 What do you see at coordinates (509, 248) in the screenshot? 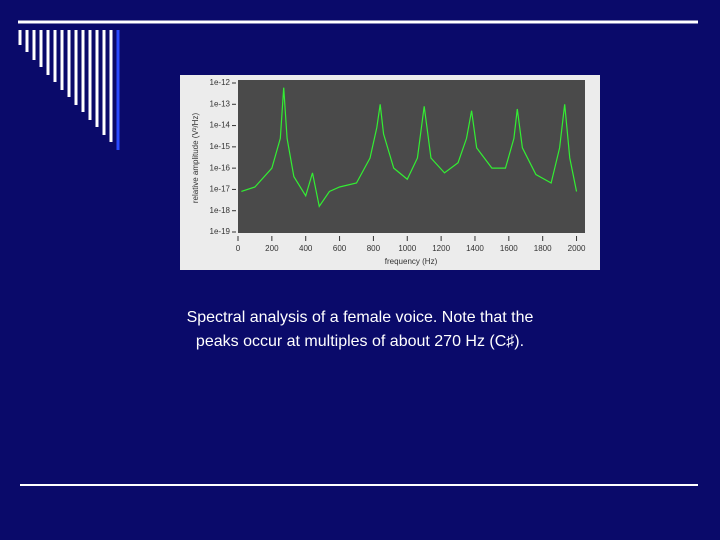
I see `x-tick-label: 1600` at bounding box center [509, 248].